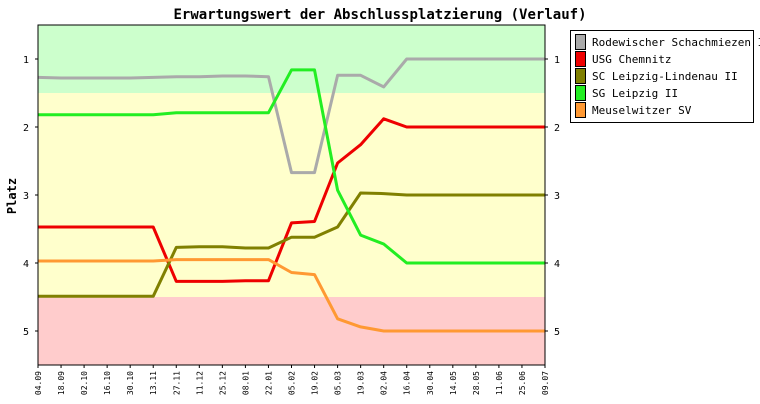  Describe the element at coordinates (291, 295) in the screenshot. I see `series-line` at that location.